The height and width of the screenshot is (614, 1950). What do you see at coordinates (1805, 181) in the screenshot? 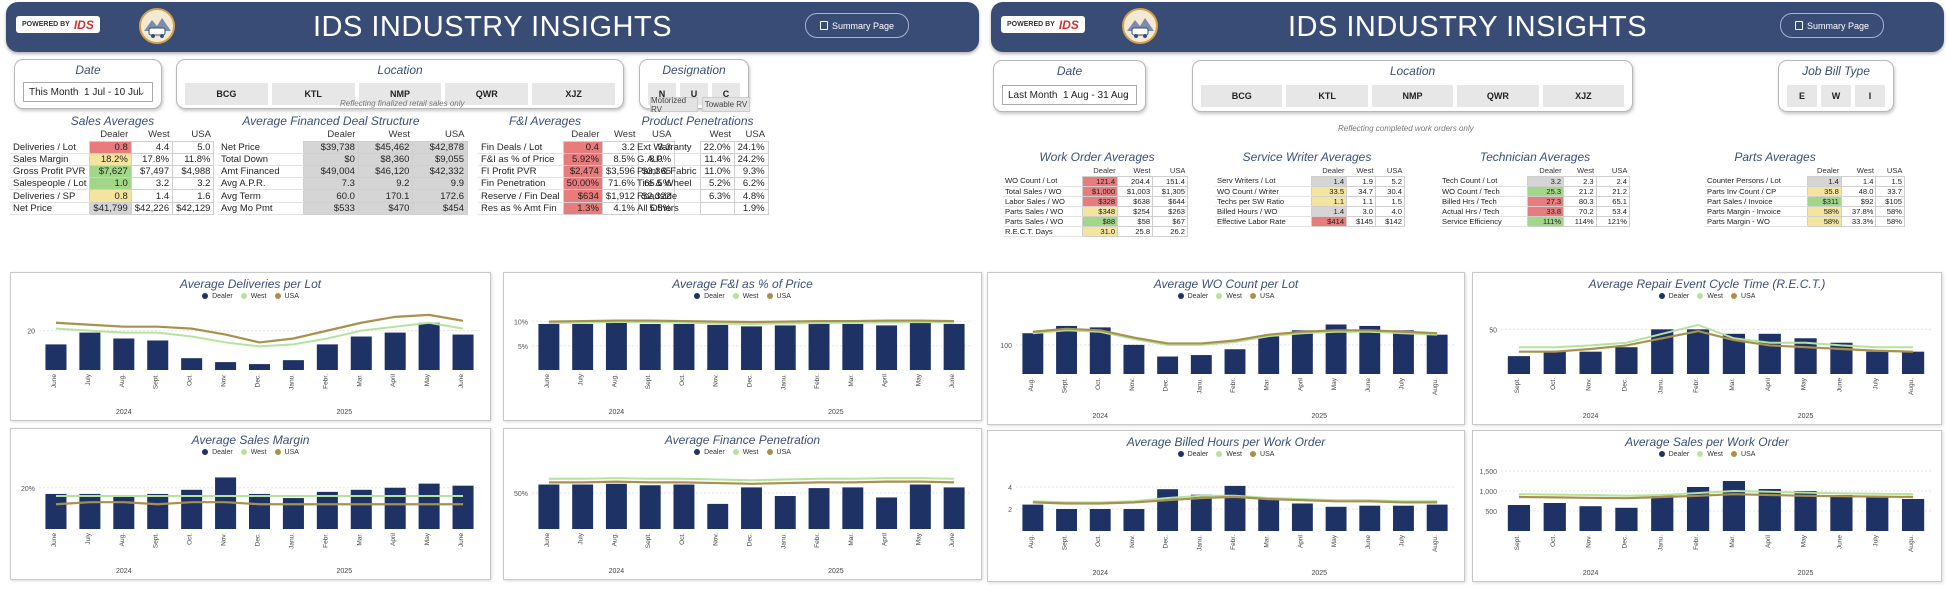
I see `table-row: Counter Persons / Lot 1.4 1.4 1.5` at bounding box center [1805, 181].